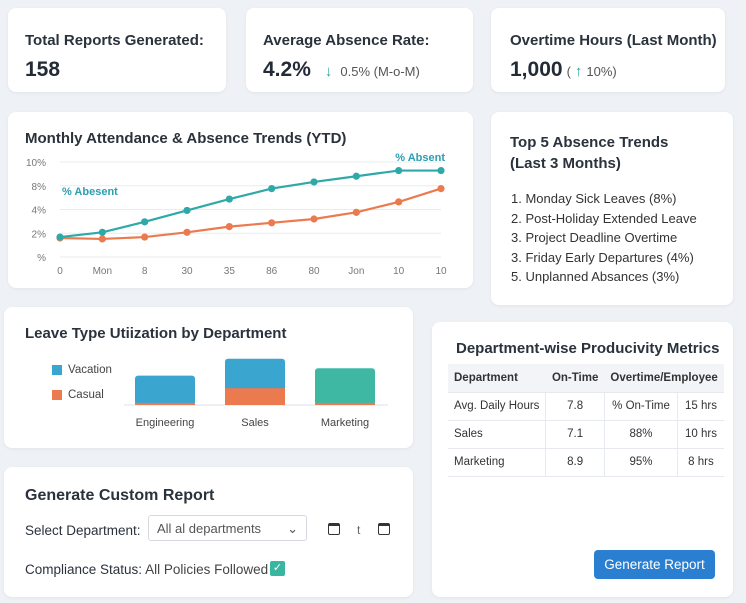 The image size is (746, 603). What do you see at coordinates (575, 406) in the screenshot?
I see `cell: 7.8` at bounding box center [575, 406].